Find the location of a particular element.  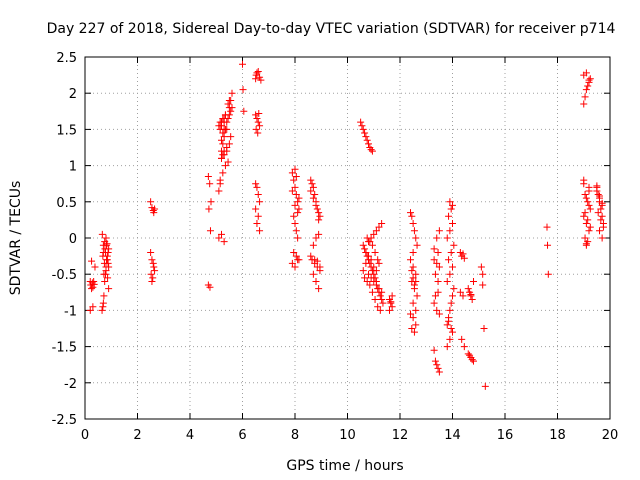

y-tick-label: -2.5 is located at coordinates (64, 420).